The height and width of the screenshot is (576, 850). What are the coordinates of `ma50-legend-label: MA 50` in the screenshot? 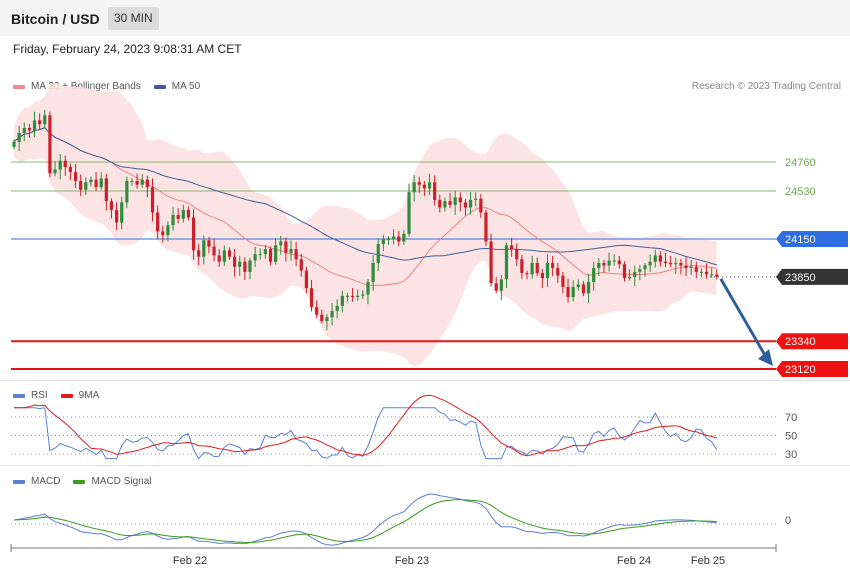 It's located at (186, 86).